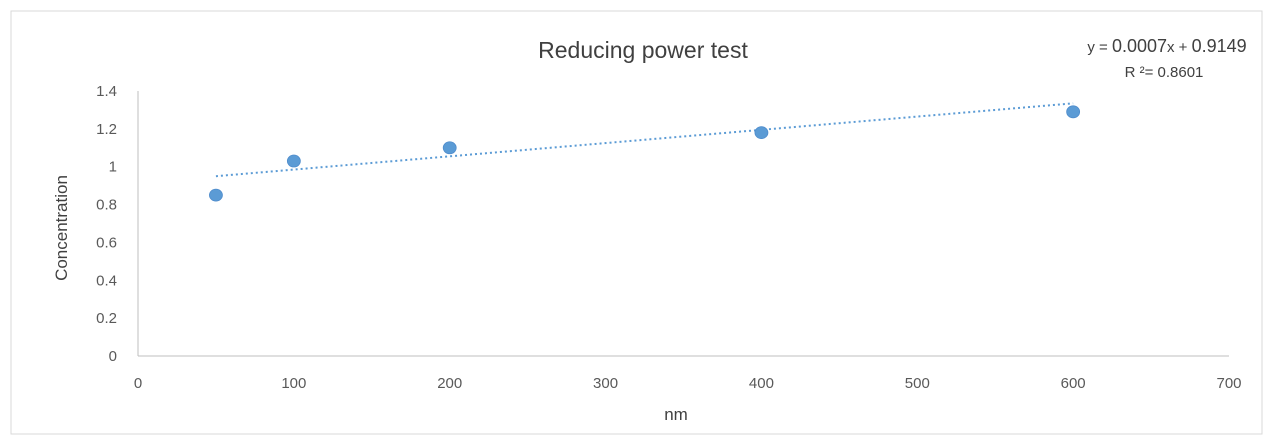 The height and width of the screenshot is (445, 1274). Describe the element at coordinates (106, 91) in the screenshot. I see `y-tick-label: 1.4` at that location.